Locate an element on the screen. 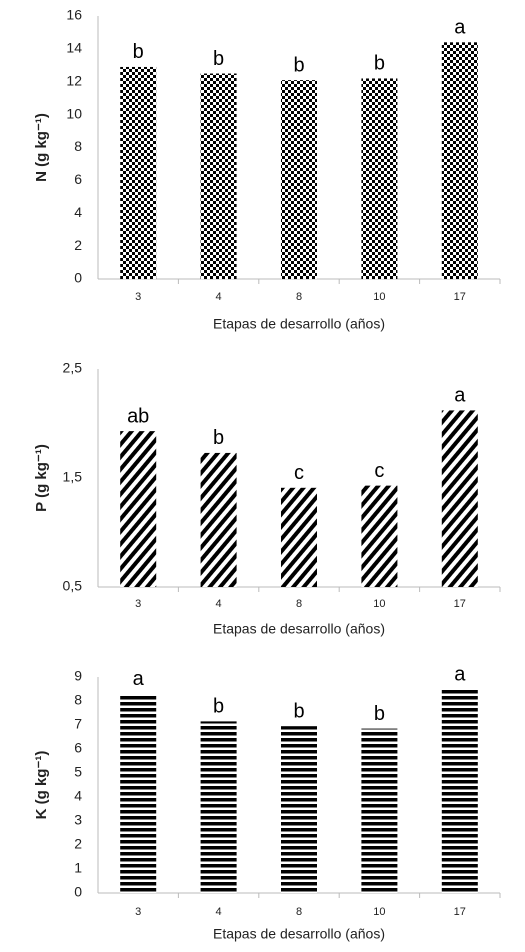 The height and width of the screenshot is (952, 525). y-tick-label: 0,5 is located at coordinates (73, 586).